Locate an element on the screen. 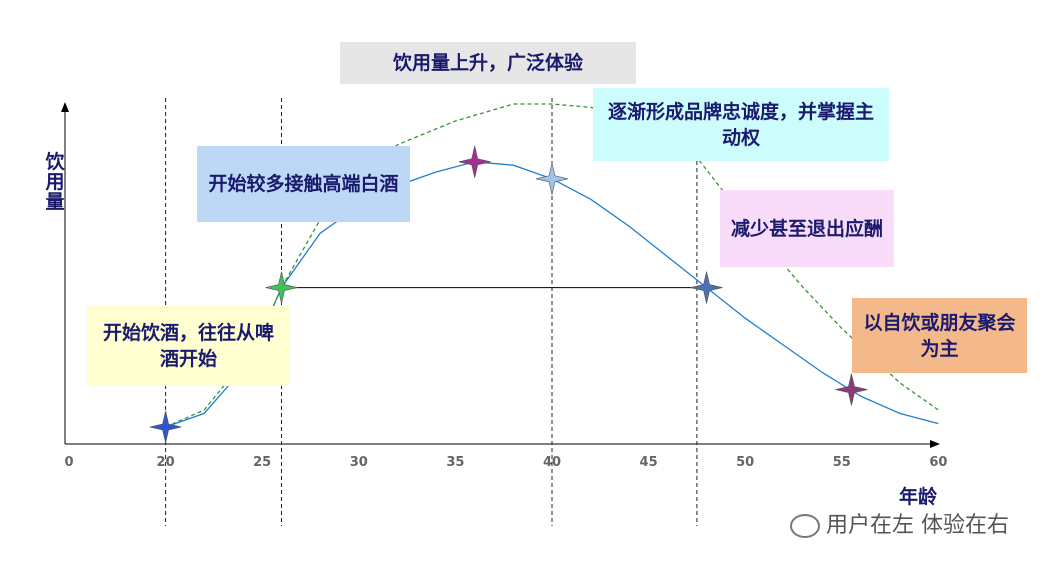  wechat-icon is located at coordinates (805, 526).